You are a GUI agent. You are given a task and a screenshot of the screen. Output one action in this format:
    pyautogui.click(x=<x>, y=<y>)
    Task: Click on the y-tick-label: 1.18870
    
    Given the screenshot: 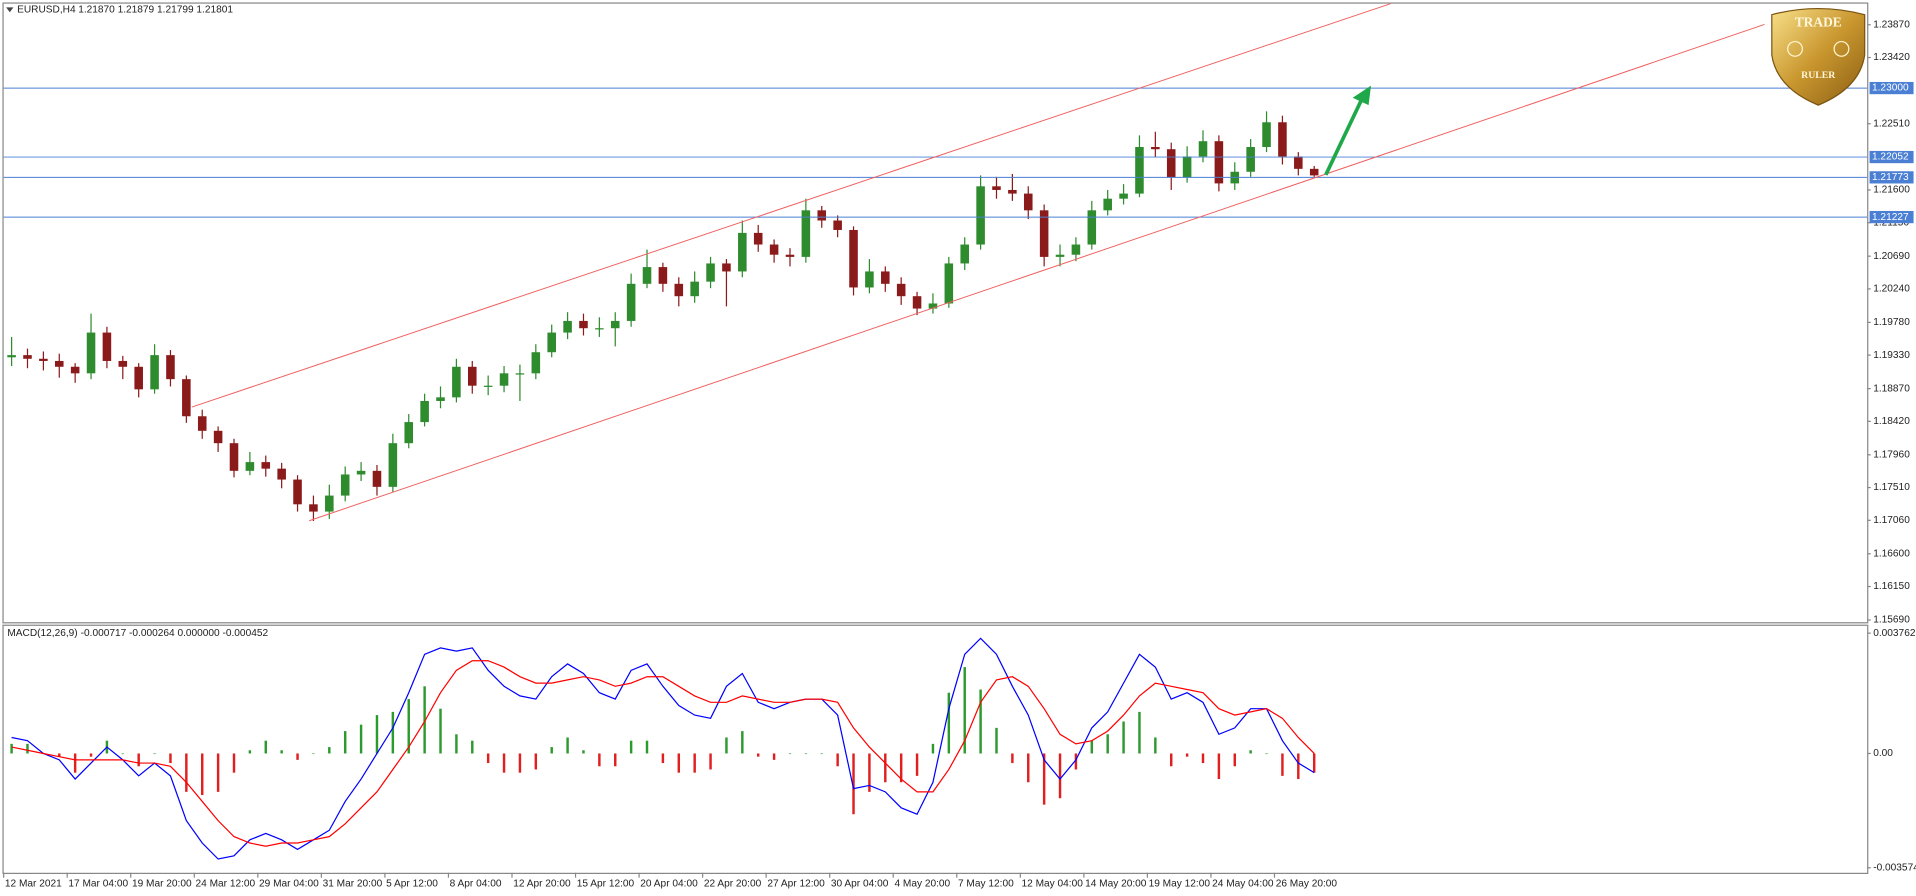 What is the action you would take?
    pyautogui.click(x=1891, y=388)
    